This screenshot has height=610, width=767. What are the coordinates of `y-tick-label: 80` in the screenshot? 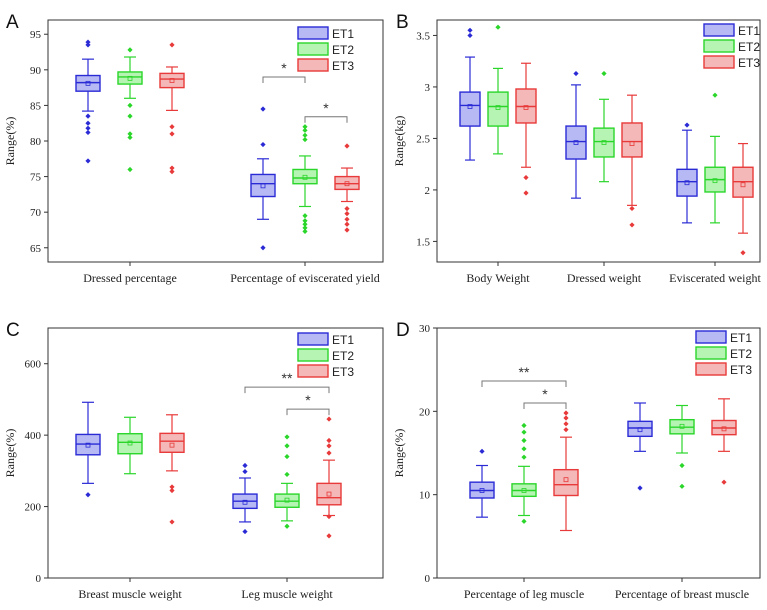 It's located at (36, 142).